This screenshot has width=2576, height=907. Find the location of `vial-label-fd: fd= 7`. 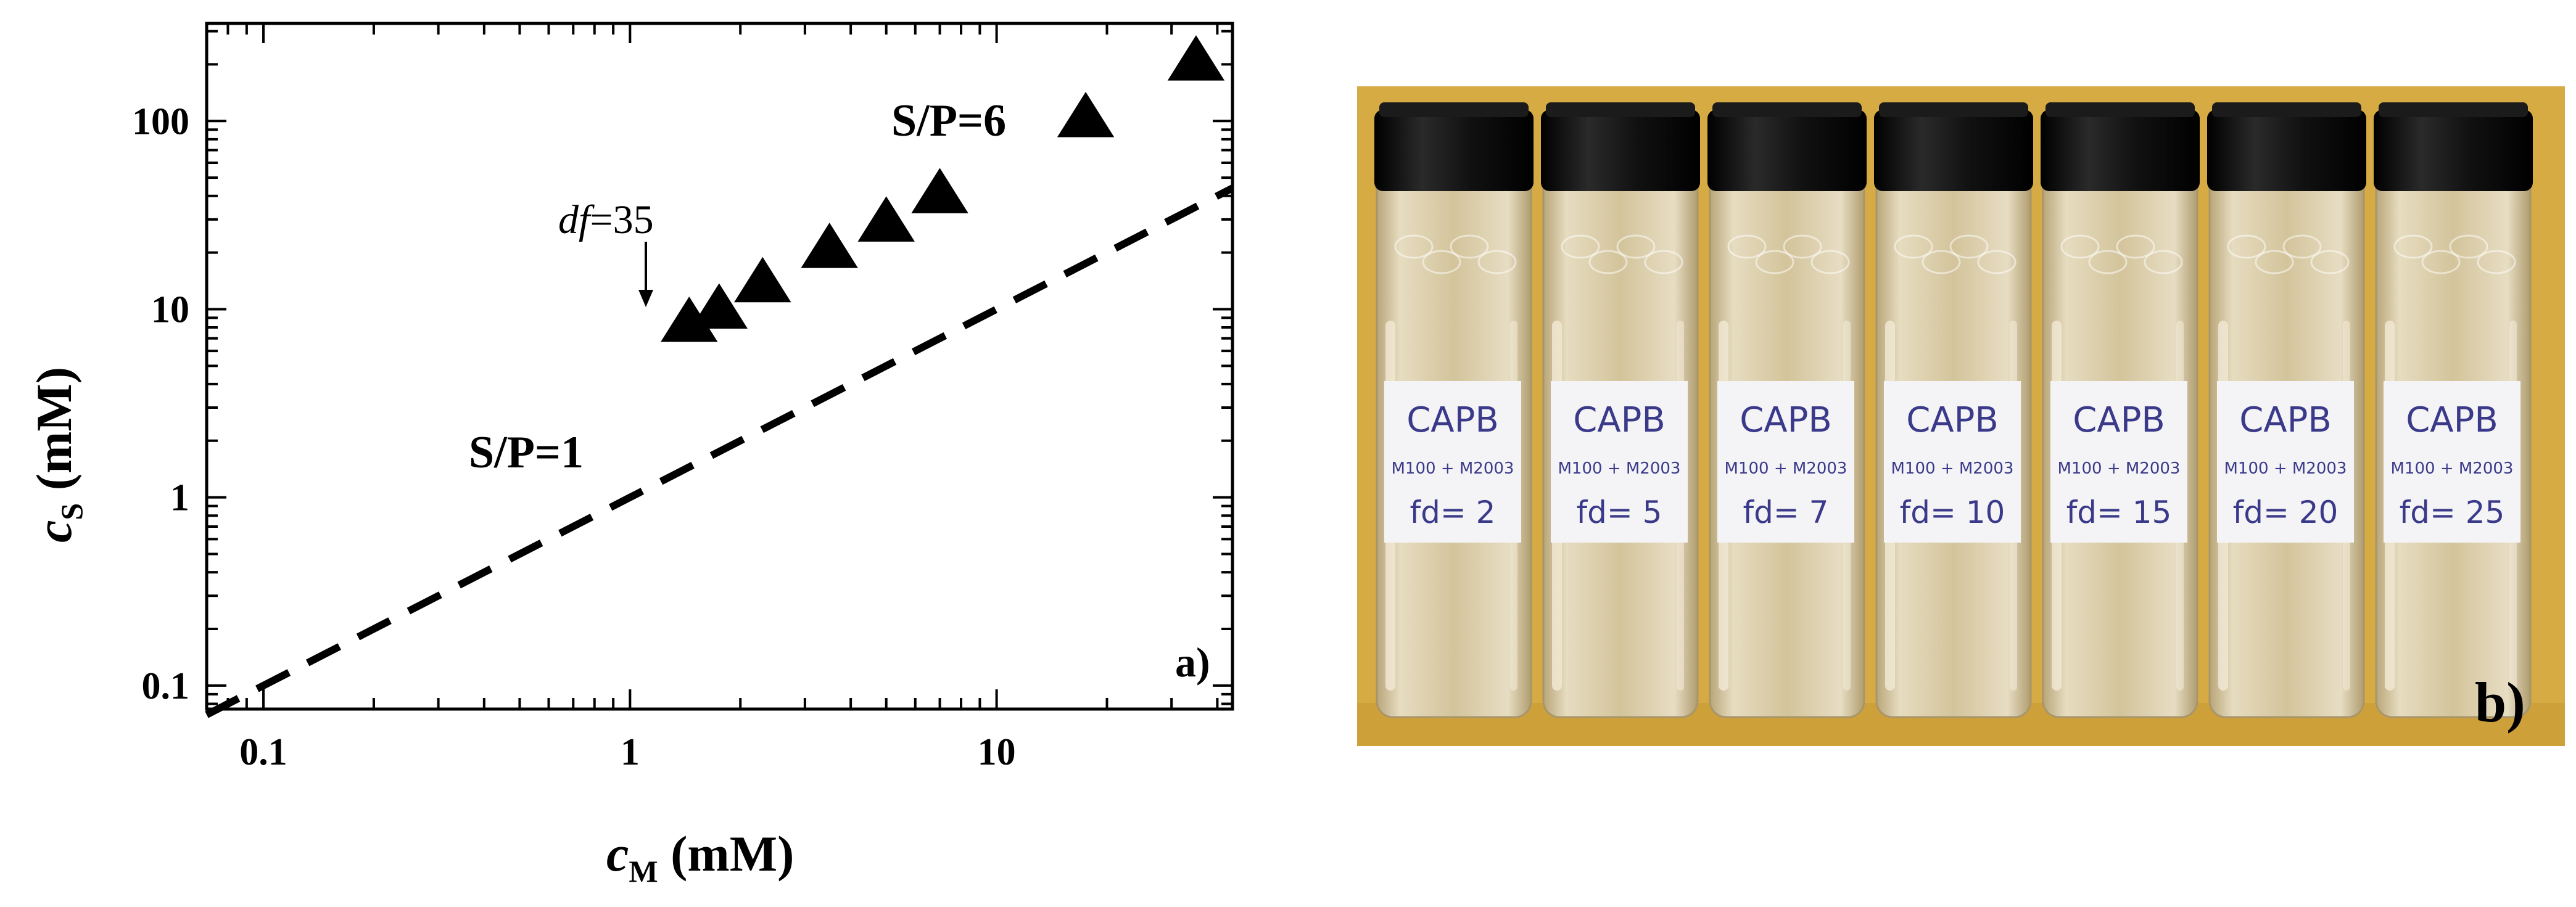

vial-label-fd: fd= 7 is located at coordinates (1786, 512).